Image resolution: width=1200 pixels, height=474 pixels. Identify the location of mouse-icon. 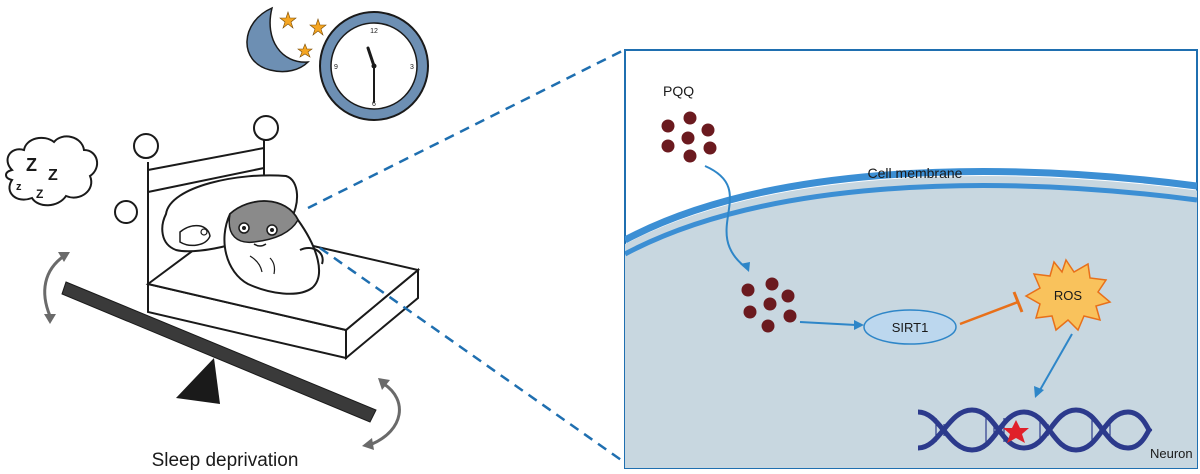
(251, 247).